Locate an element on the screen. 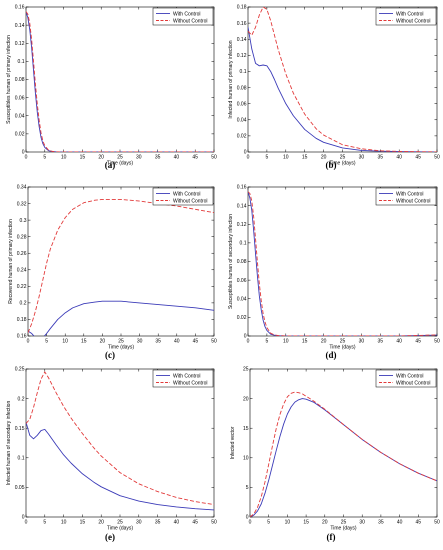 The image size is (443, 550). y-tick-label: 0.3 is located at coordinates (23, 221).